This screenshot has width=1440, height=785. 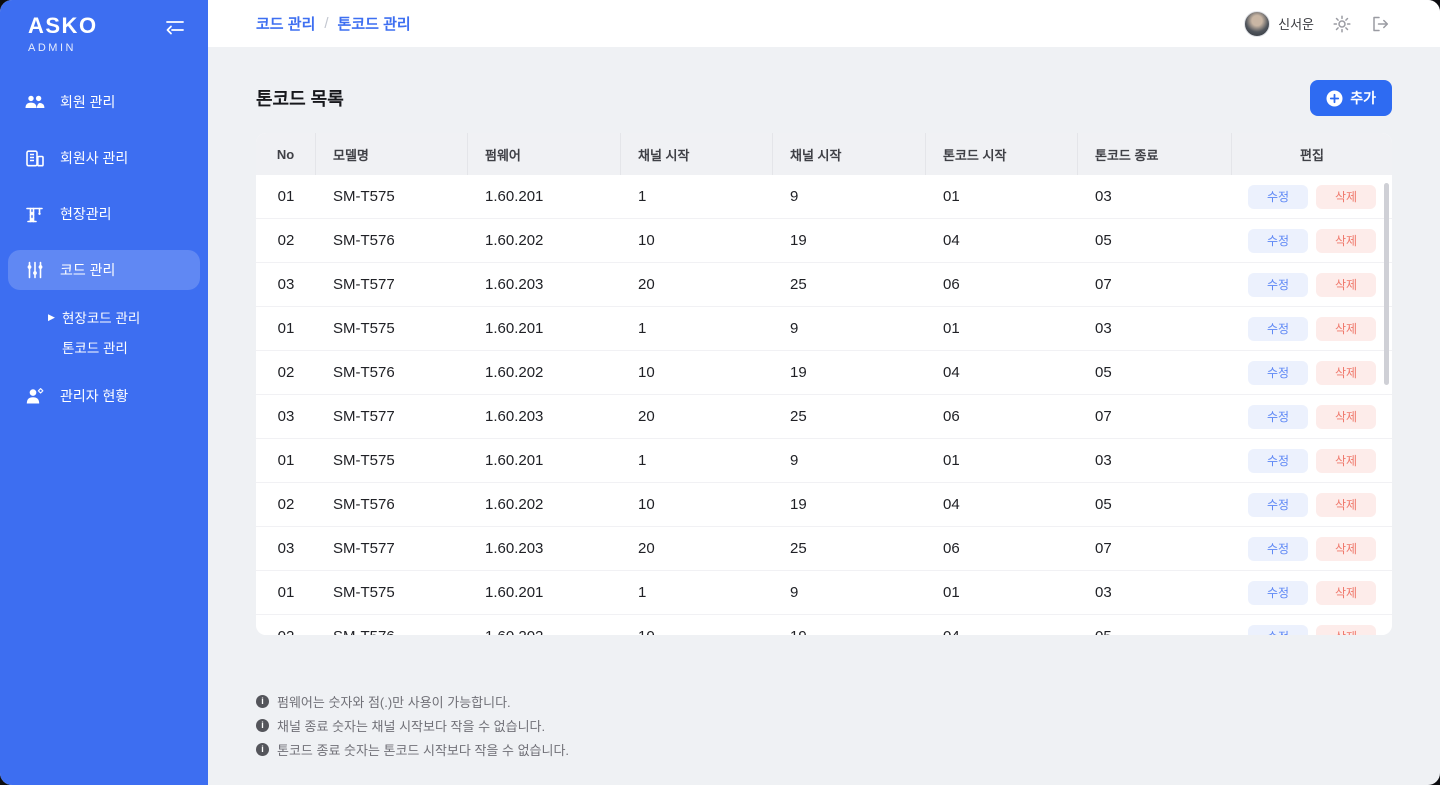 I want to click on admin-icon, so click(x=35, y=396).